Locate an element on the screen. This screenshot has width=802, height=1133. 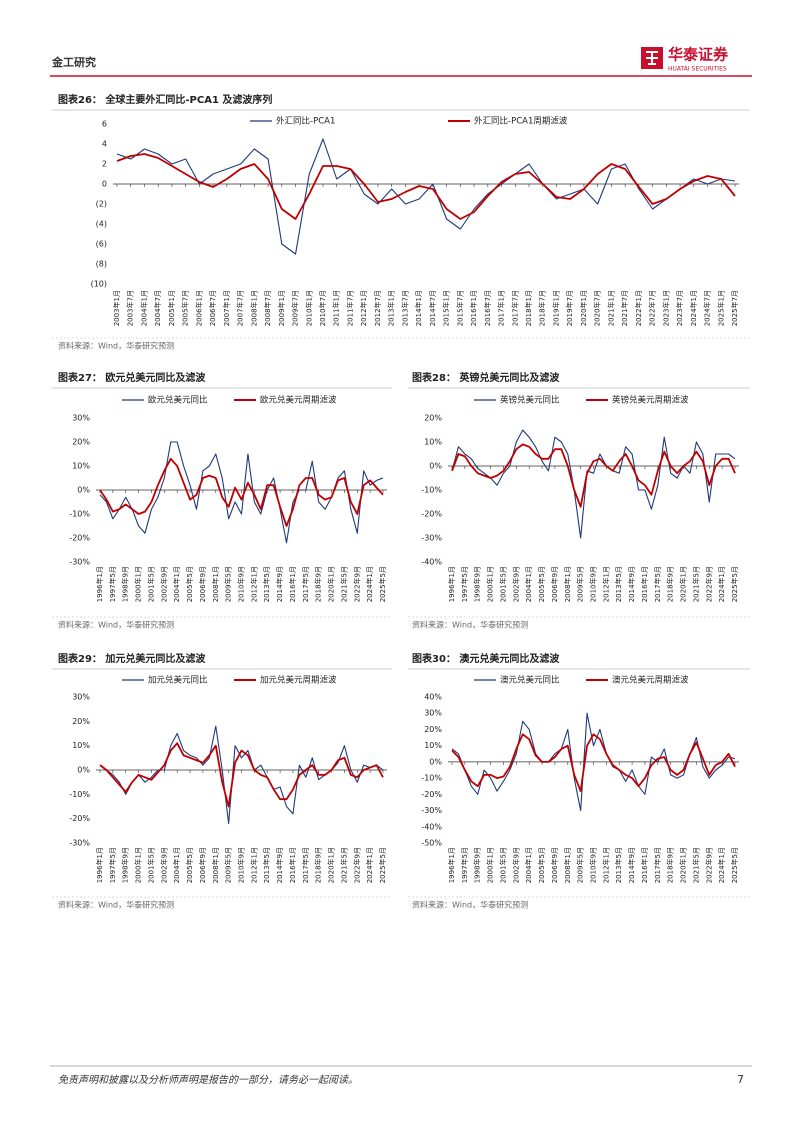
x-tick-label: 2015年7月 is located at coordinates (459, 308).